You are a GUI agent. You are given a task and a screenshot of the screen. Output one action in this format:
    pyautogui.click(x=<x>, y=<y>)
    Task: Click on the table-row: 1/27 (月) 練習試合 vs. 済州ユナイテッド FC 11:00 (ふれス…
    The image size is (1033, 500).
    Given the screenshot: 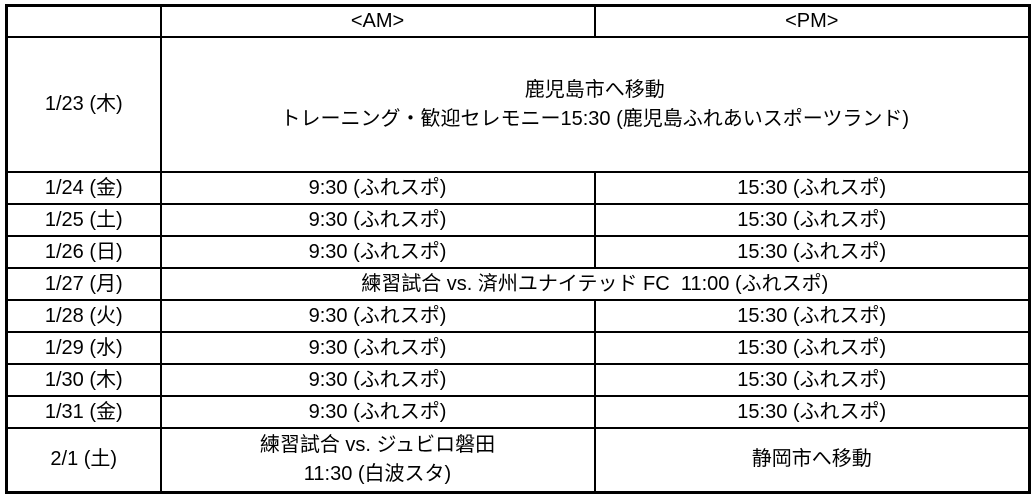 What is the action you would take?
    pyautogui.click(x=518, y=284)
    